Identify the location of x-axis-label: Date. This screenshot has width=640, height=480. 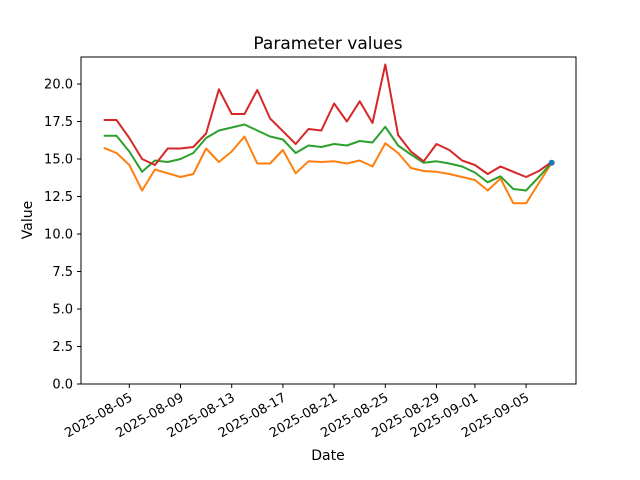
(327, 456).